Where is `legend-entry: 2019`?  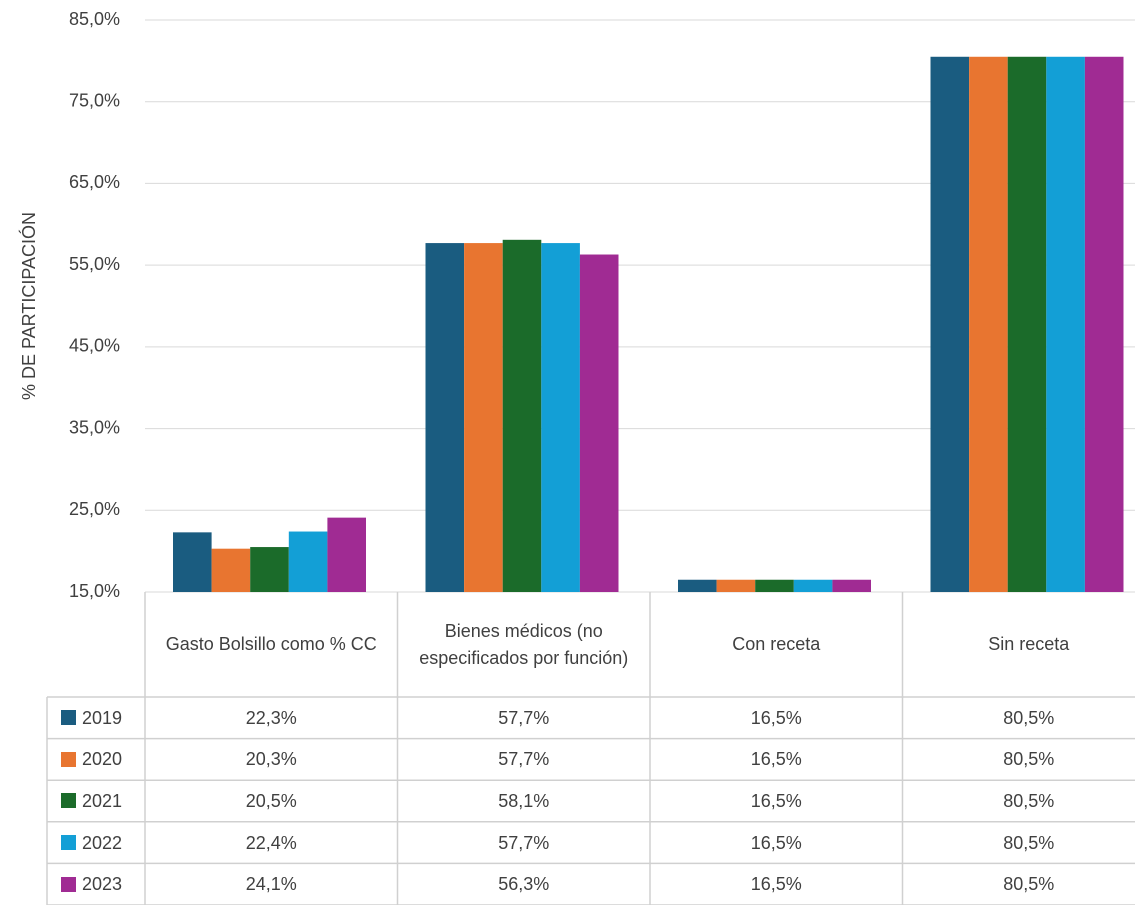 legend-entry: 2019 is located at coordinates (96, 718).